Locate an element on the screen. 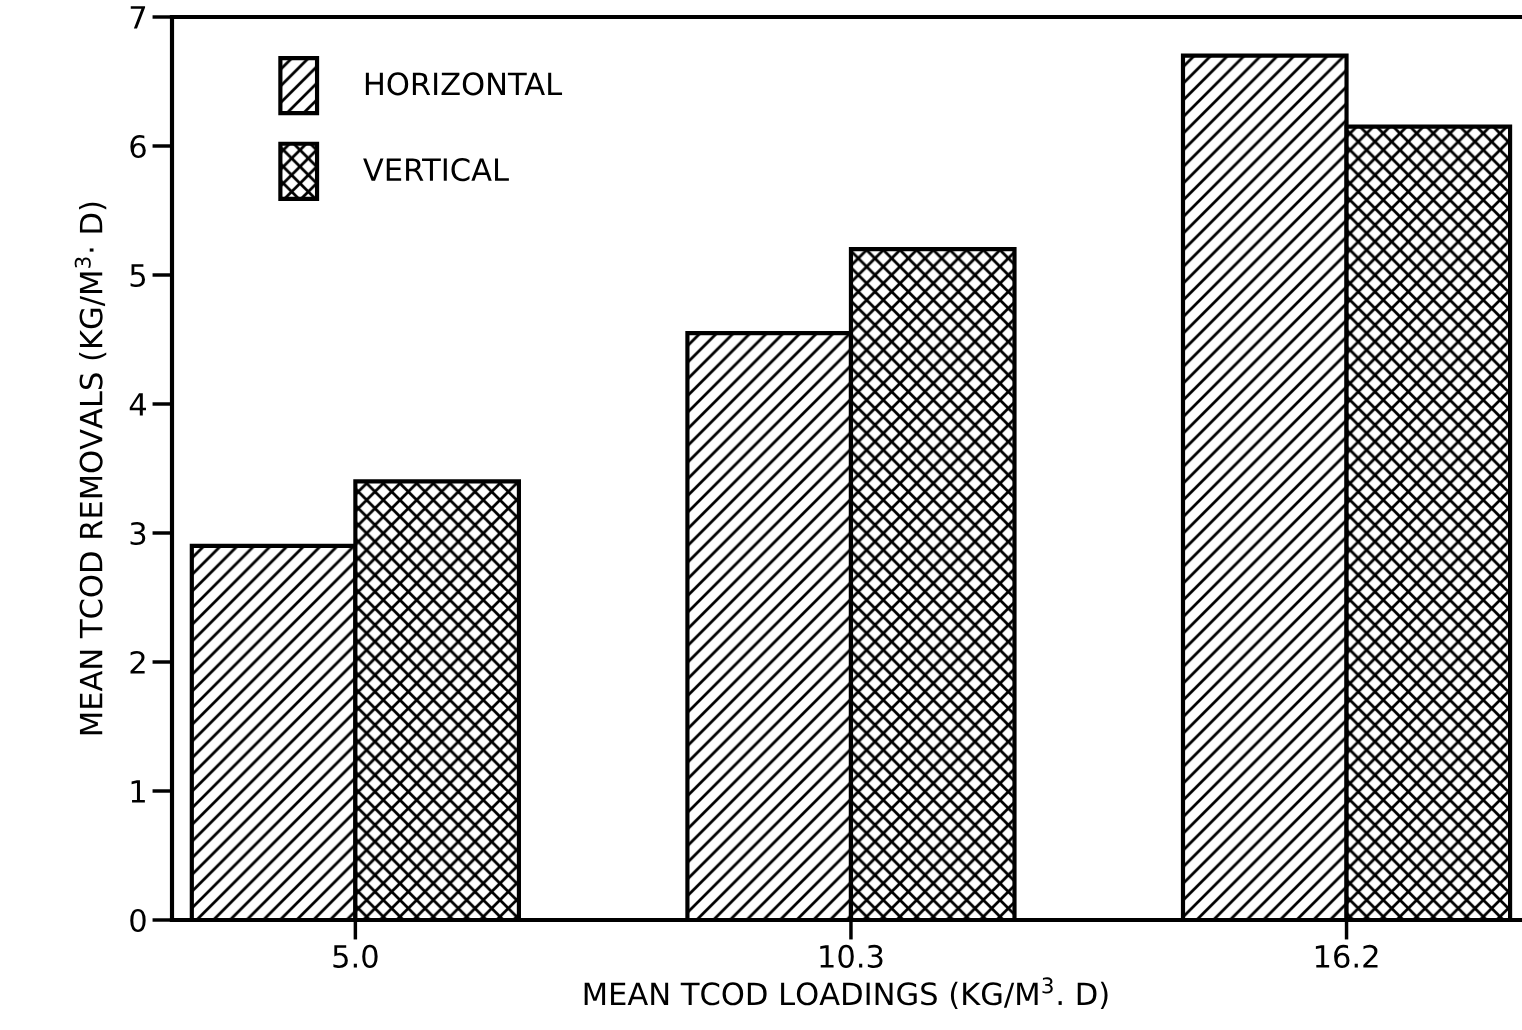  y-tick-label: 7 is located at coordinates (138, 17).